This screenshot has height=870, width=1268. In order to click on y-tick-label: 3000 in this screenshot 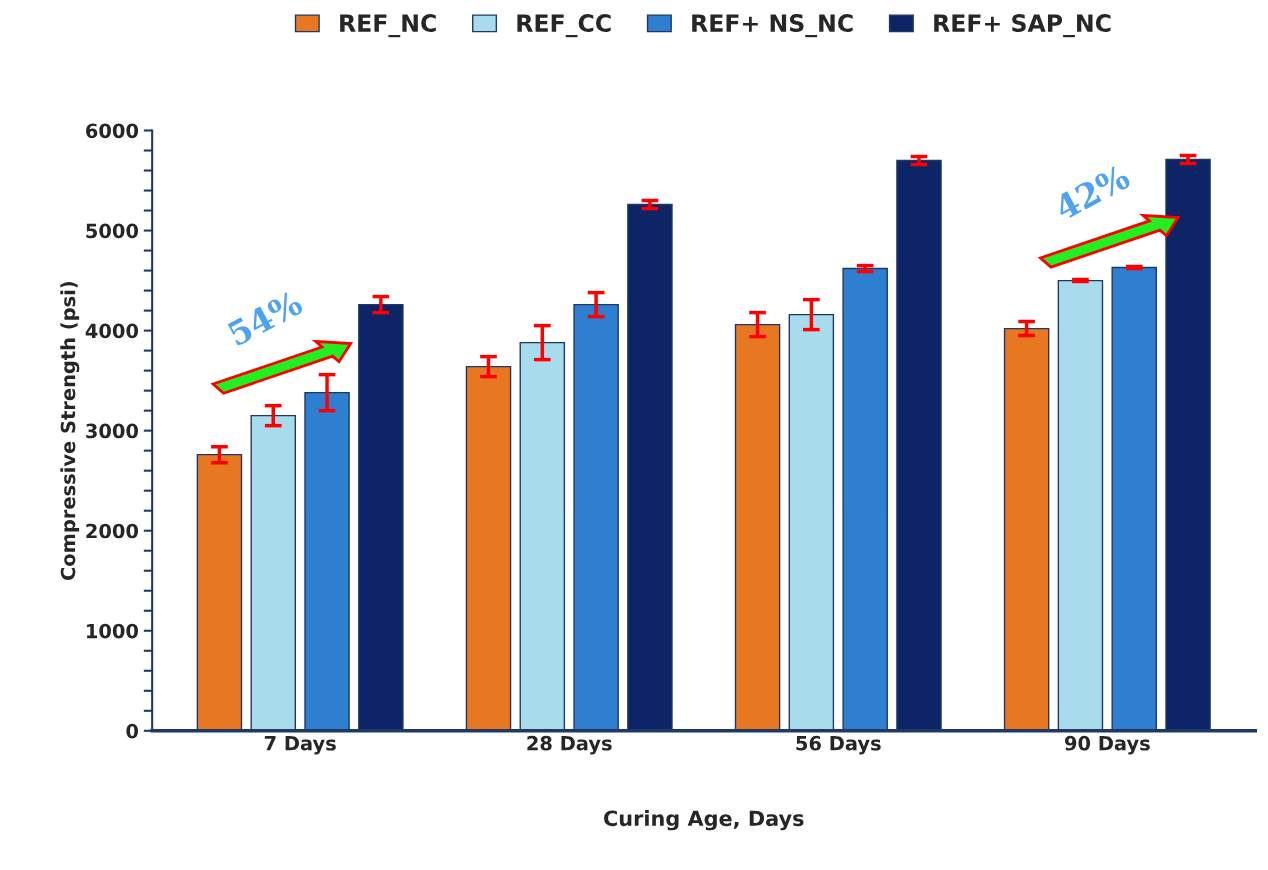, I will do `click(112, 431)`.